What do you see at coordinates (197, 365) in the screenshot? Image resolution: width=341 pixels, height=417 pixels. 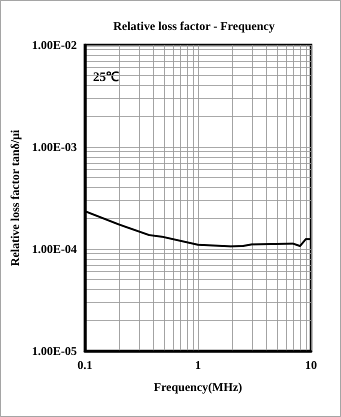 I see `x-tick-label: 1` at bounding box center [197, 365].